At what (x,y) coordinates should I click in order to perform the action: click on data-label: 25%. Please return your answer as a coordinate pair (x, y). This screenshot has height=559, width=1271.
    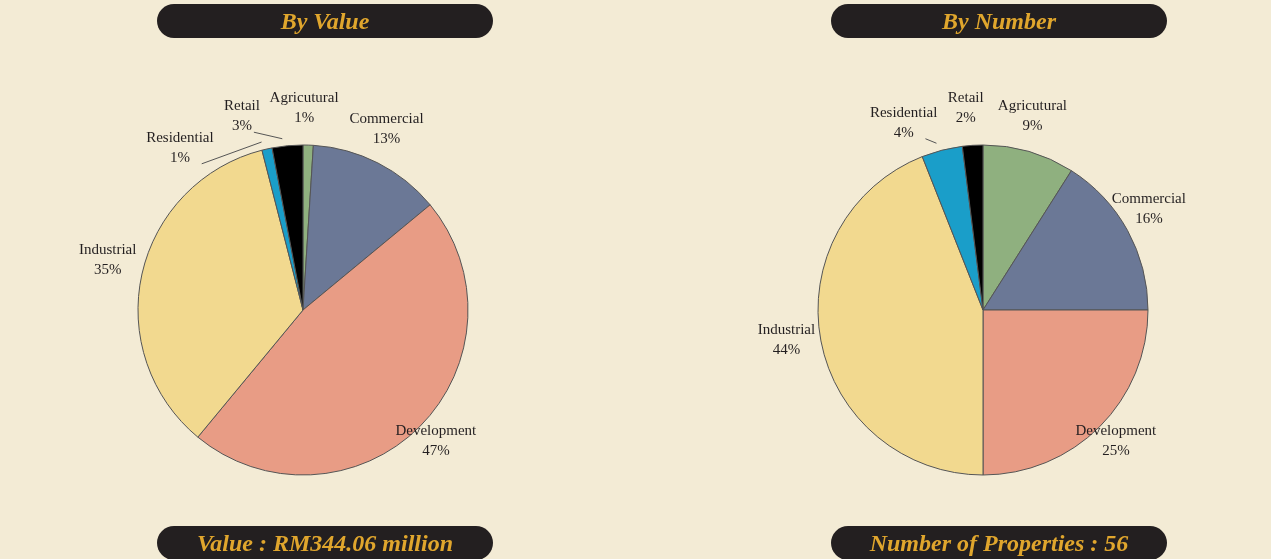
    Looking at the image, I should click on (1116, 449).